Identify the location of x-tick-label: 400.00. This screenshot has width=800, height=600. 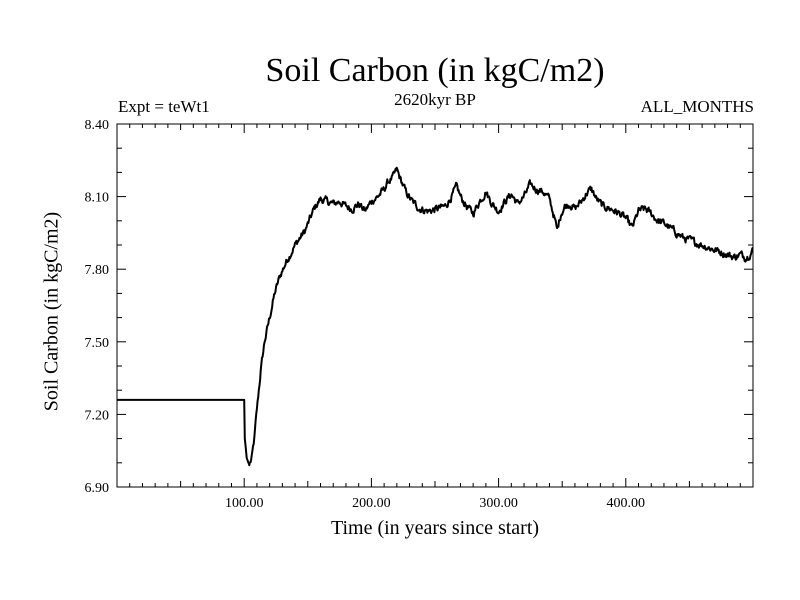
(626, 503).